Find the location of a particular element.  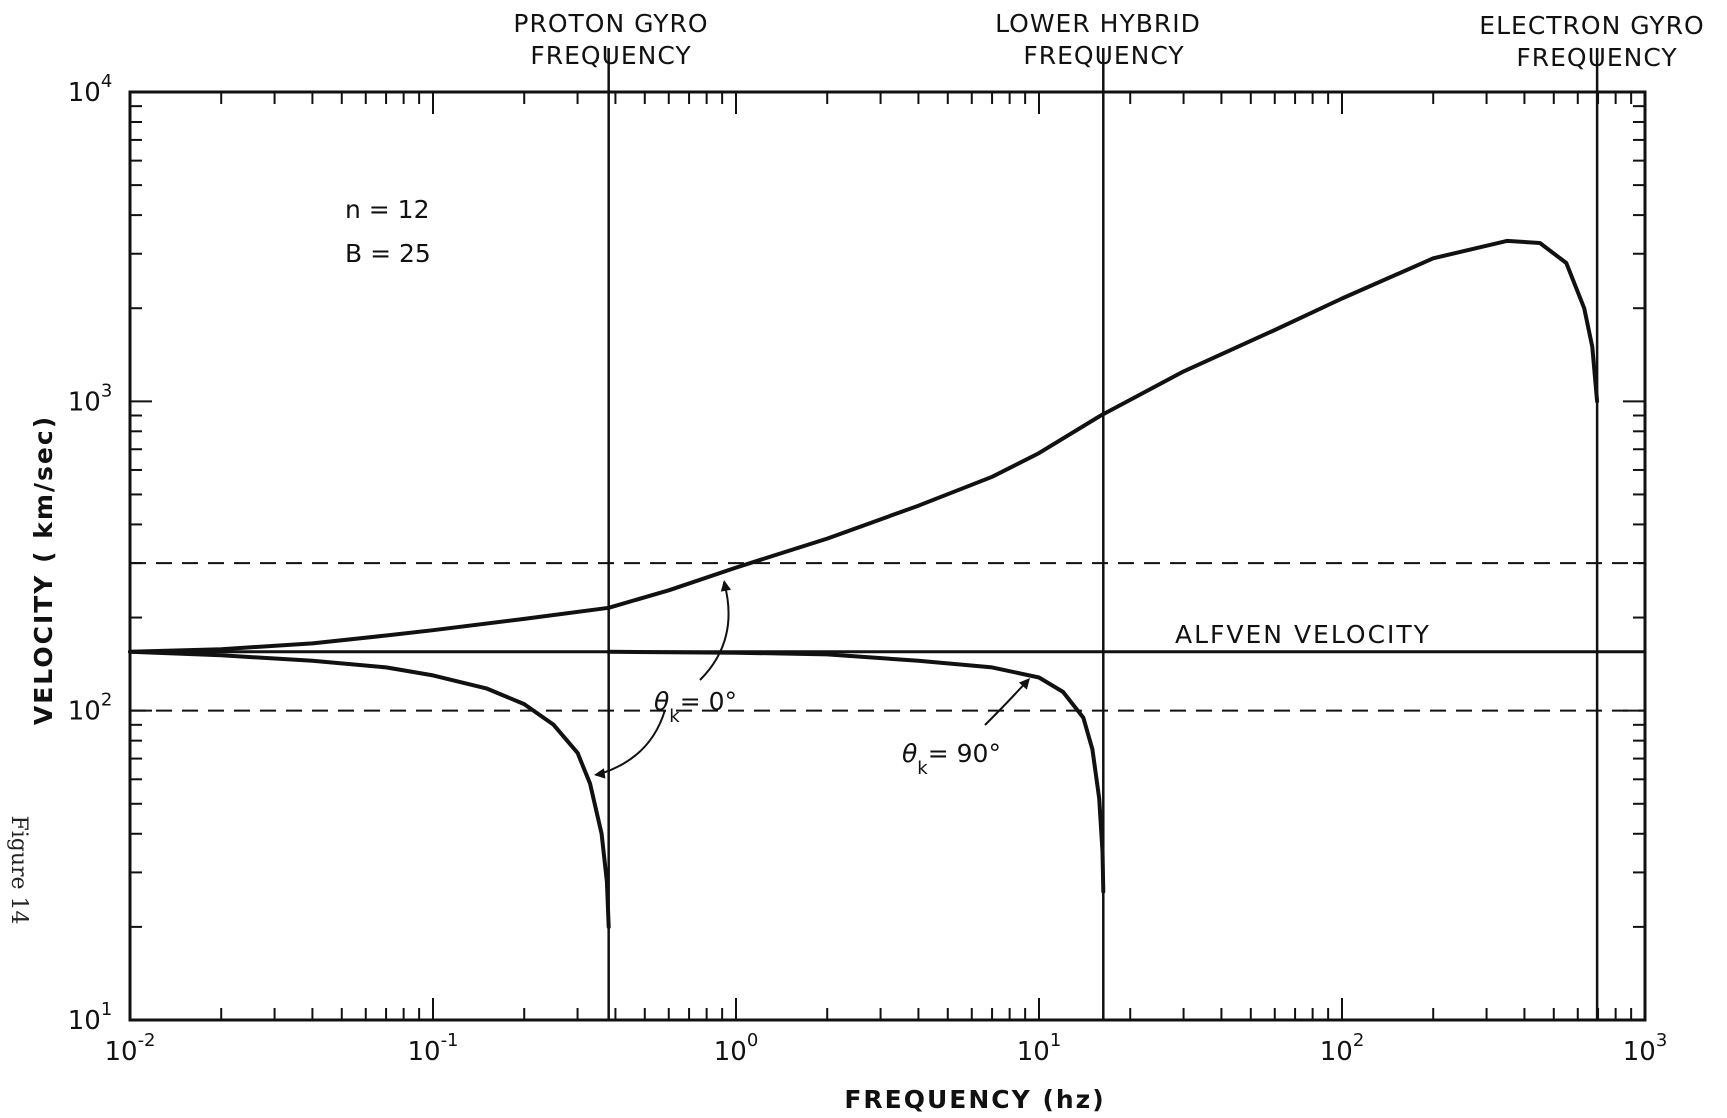

x-tick-label: 10¹ is located at coordinates (1039, 1048).